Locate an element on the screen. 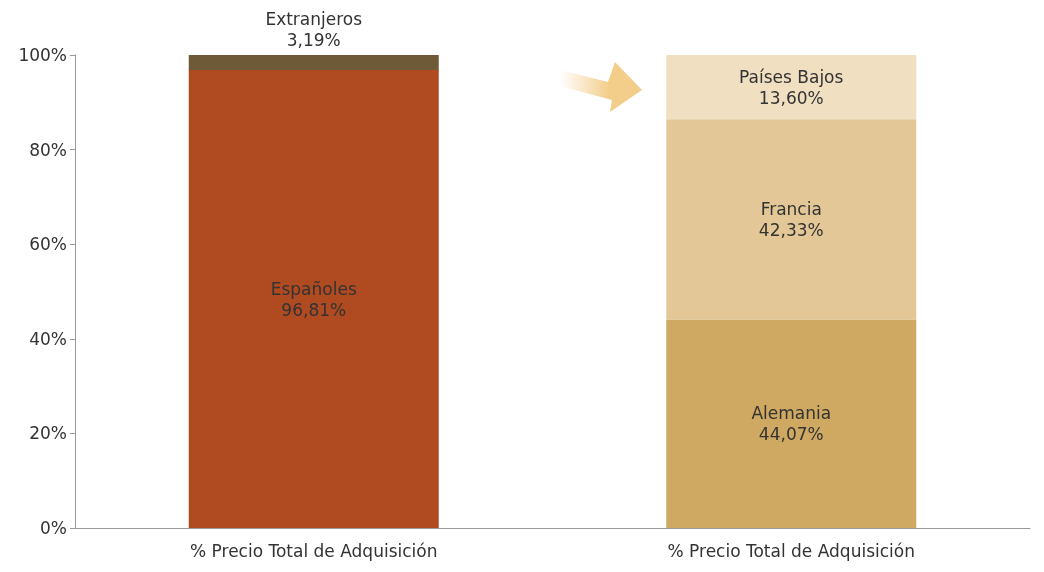 The width and height of the screenshot is (1044, 572). y-tick-label: 40% is located at coordinates (48, 338).